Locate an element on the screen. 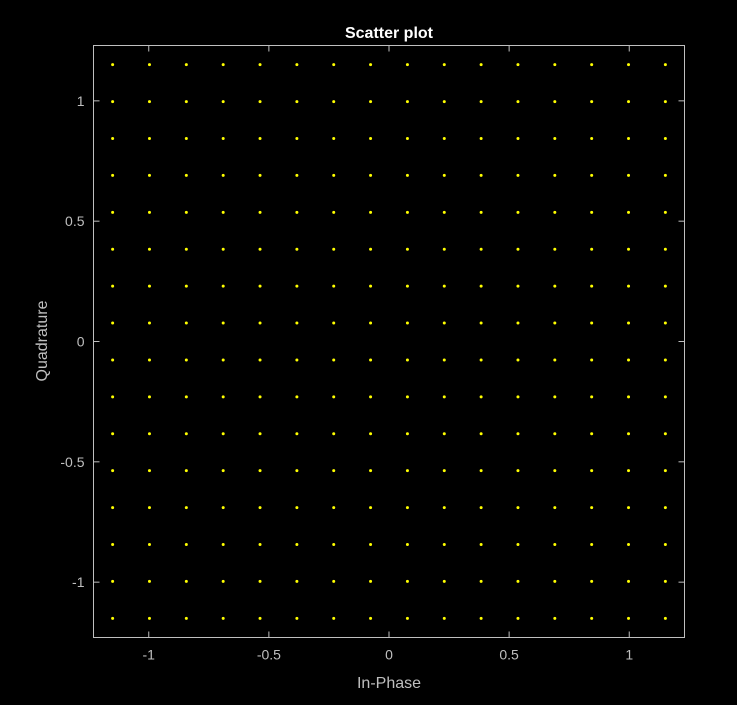 The height and width of the screenshot is (705, 737). x-tick-label: 0.5 is located at coordinates (509, 655).